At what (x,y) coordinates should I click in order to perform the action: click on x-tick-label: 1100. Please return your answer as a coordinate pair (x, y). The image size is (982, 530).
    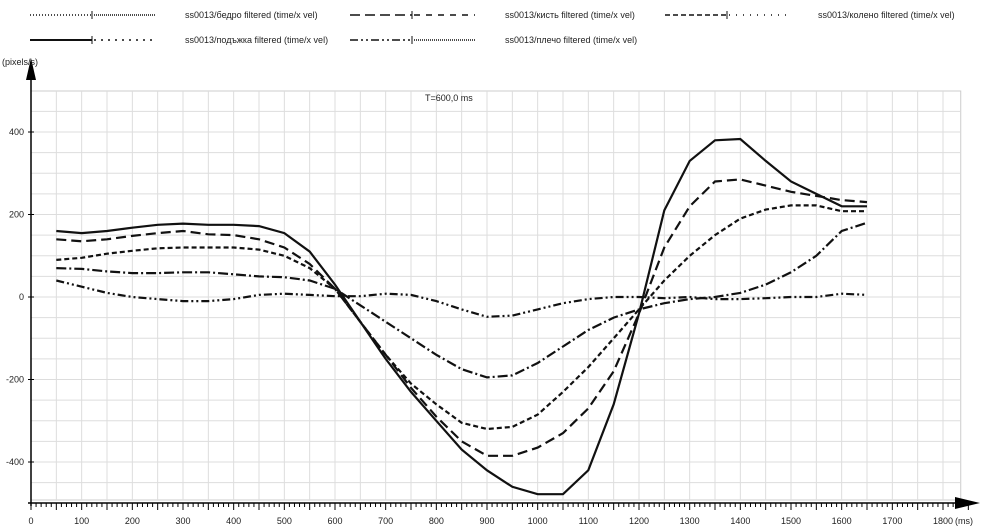
    Looking at the image, I should click on (588, 521).